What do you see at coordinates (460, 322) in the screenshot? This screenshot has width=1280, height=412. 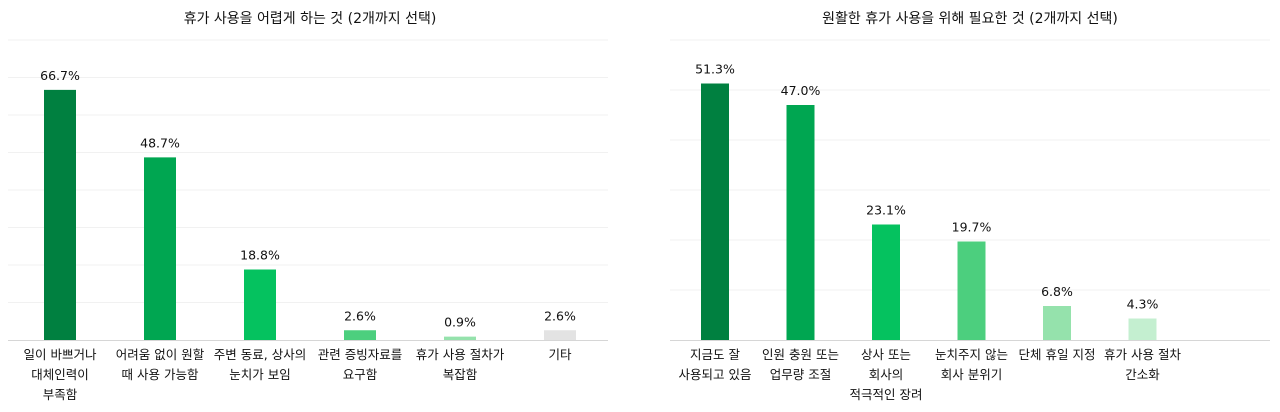 I see `value-label: 0.9%` at bounding box center [460, 322].